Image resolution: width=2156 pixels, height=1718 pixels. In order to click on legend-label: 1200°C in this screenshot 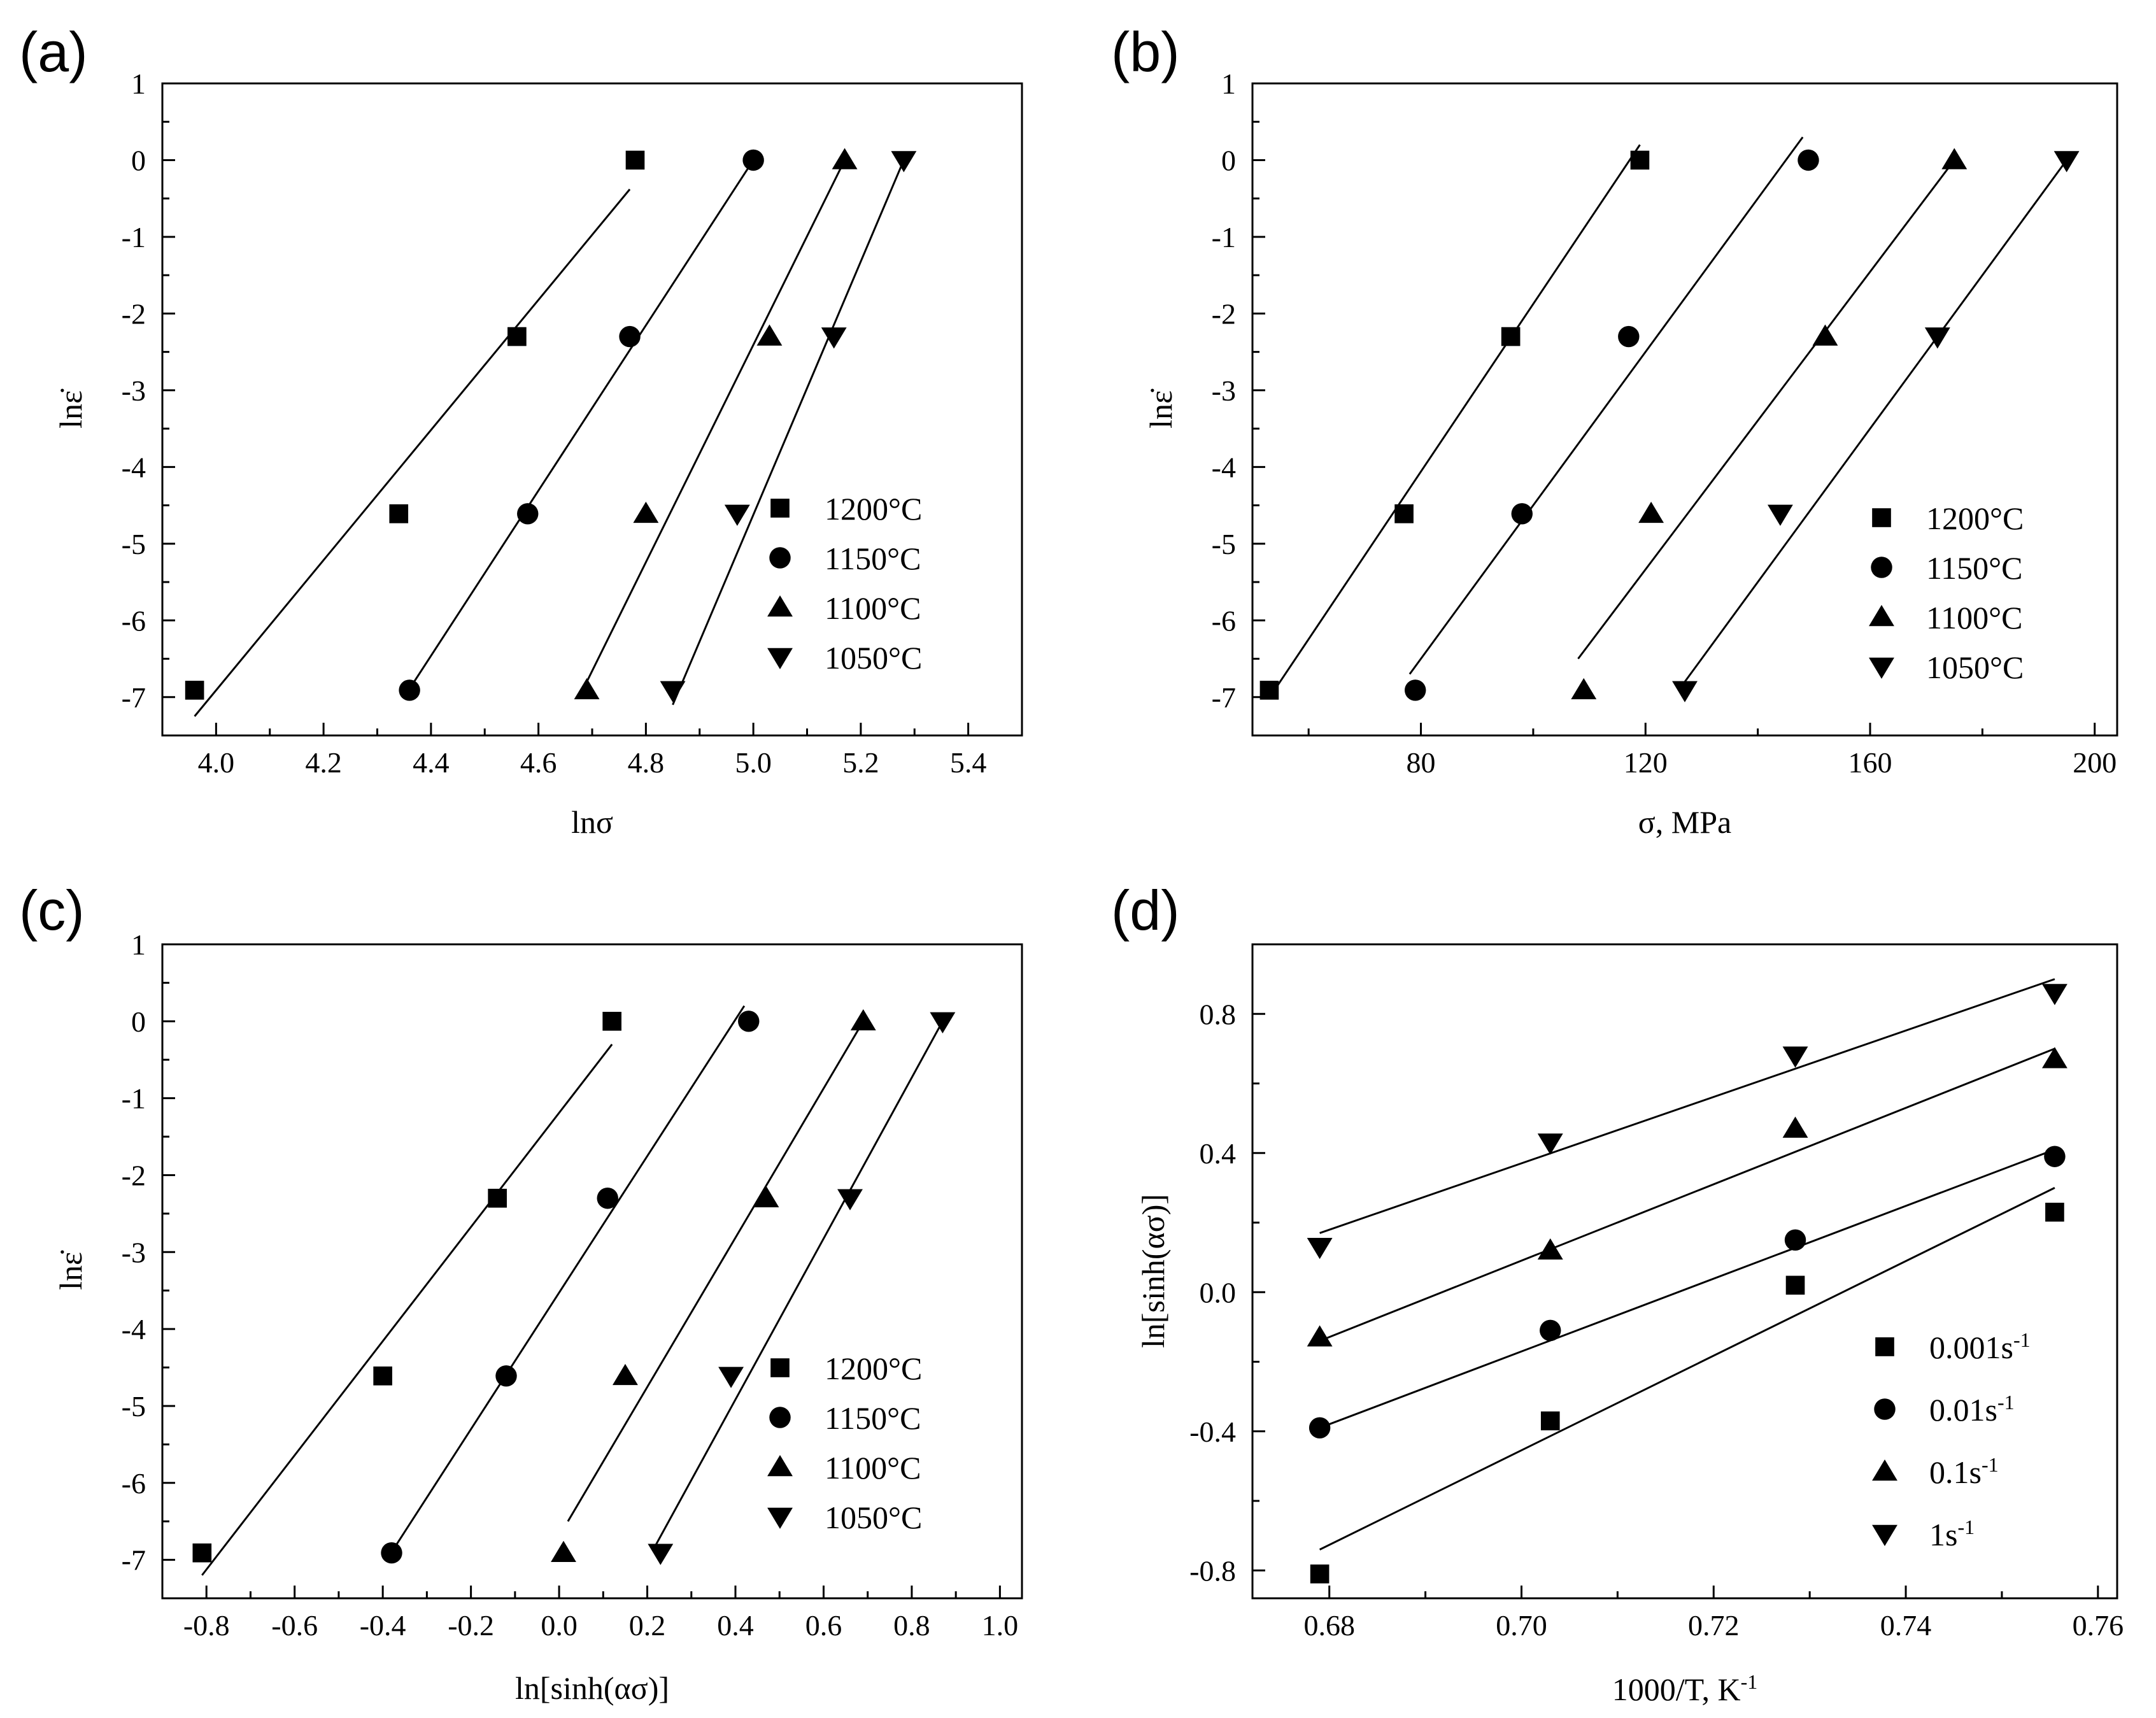, I will do `click(1975, 518)`.